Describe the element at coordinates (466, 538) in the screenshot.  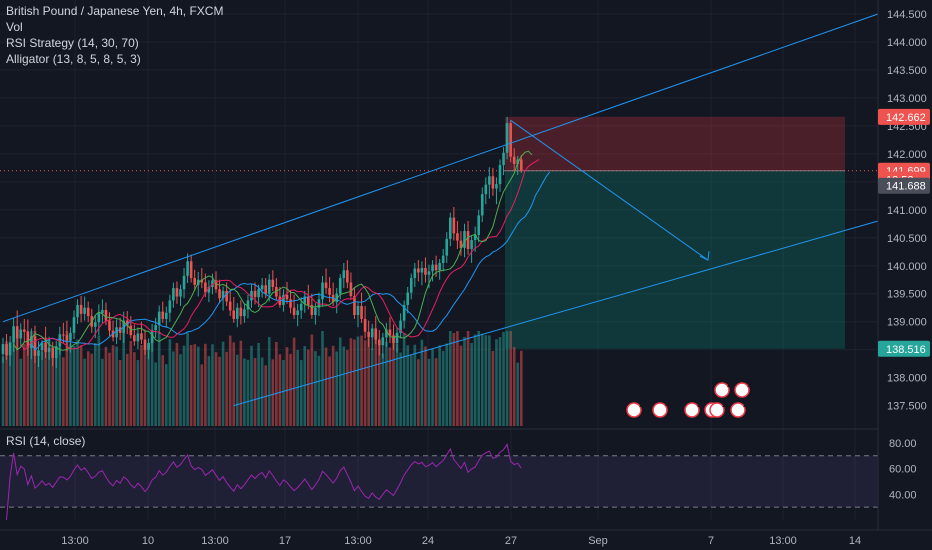
I see `time-axis: 13:00 10 13:00 17 13:00 24 27 Sep 7 13:00 14` at that location.